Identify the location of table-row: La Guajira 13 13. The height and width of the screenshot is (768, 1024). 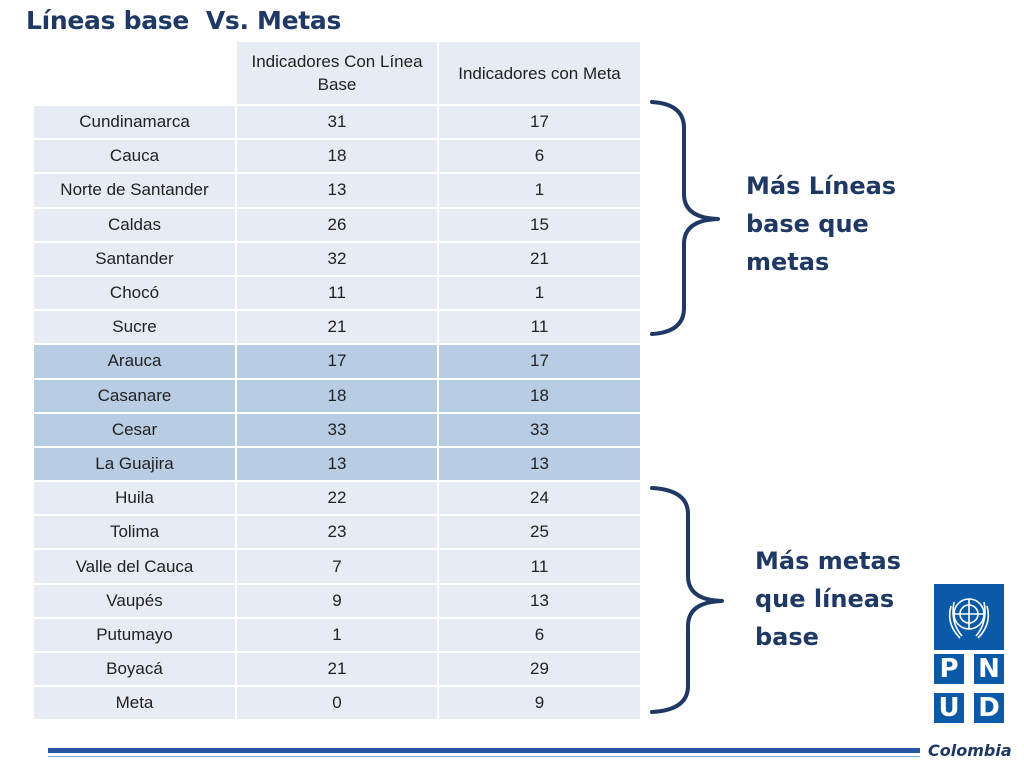
(337, 464).